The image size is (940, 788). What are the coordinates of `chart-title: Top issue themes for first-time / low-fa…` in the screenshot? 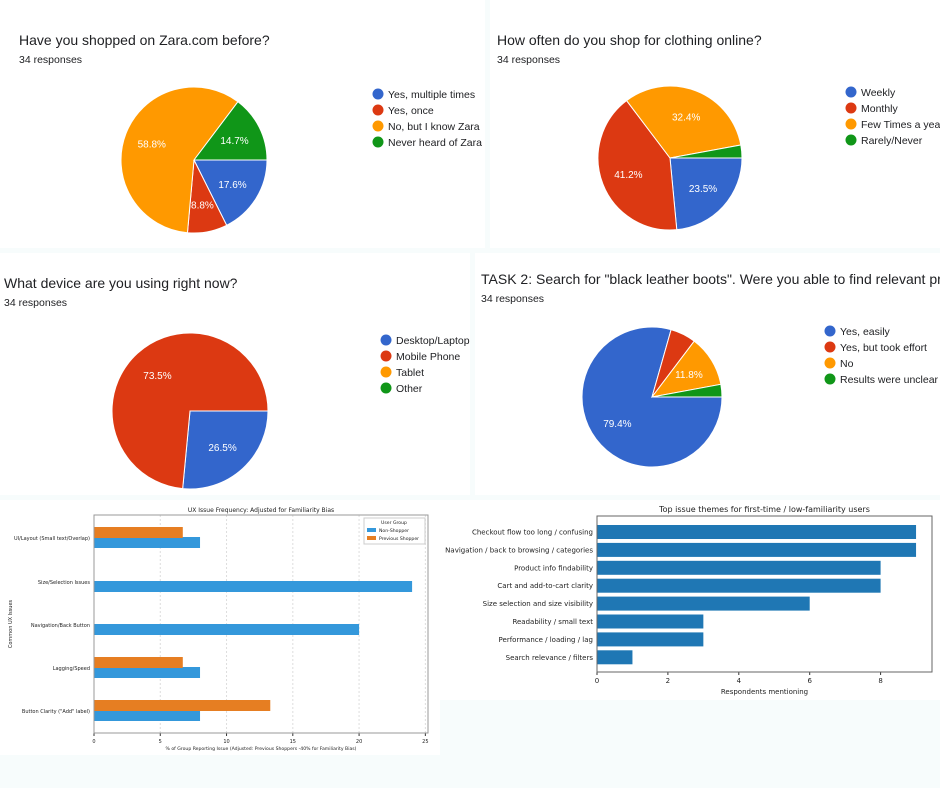 It's located at (764, 509).